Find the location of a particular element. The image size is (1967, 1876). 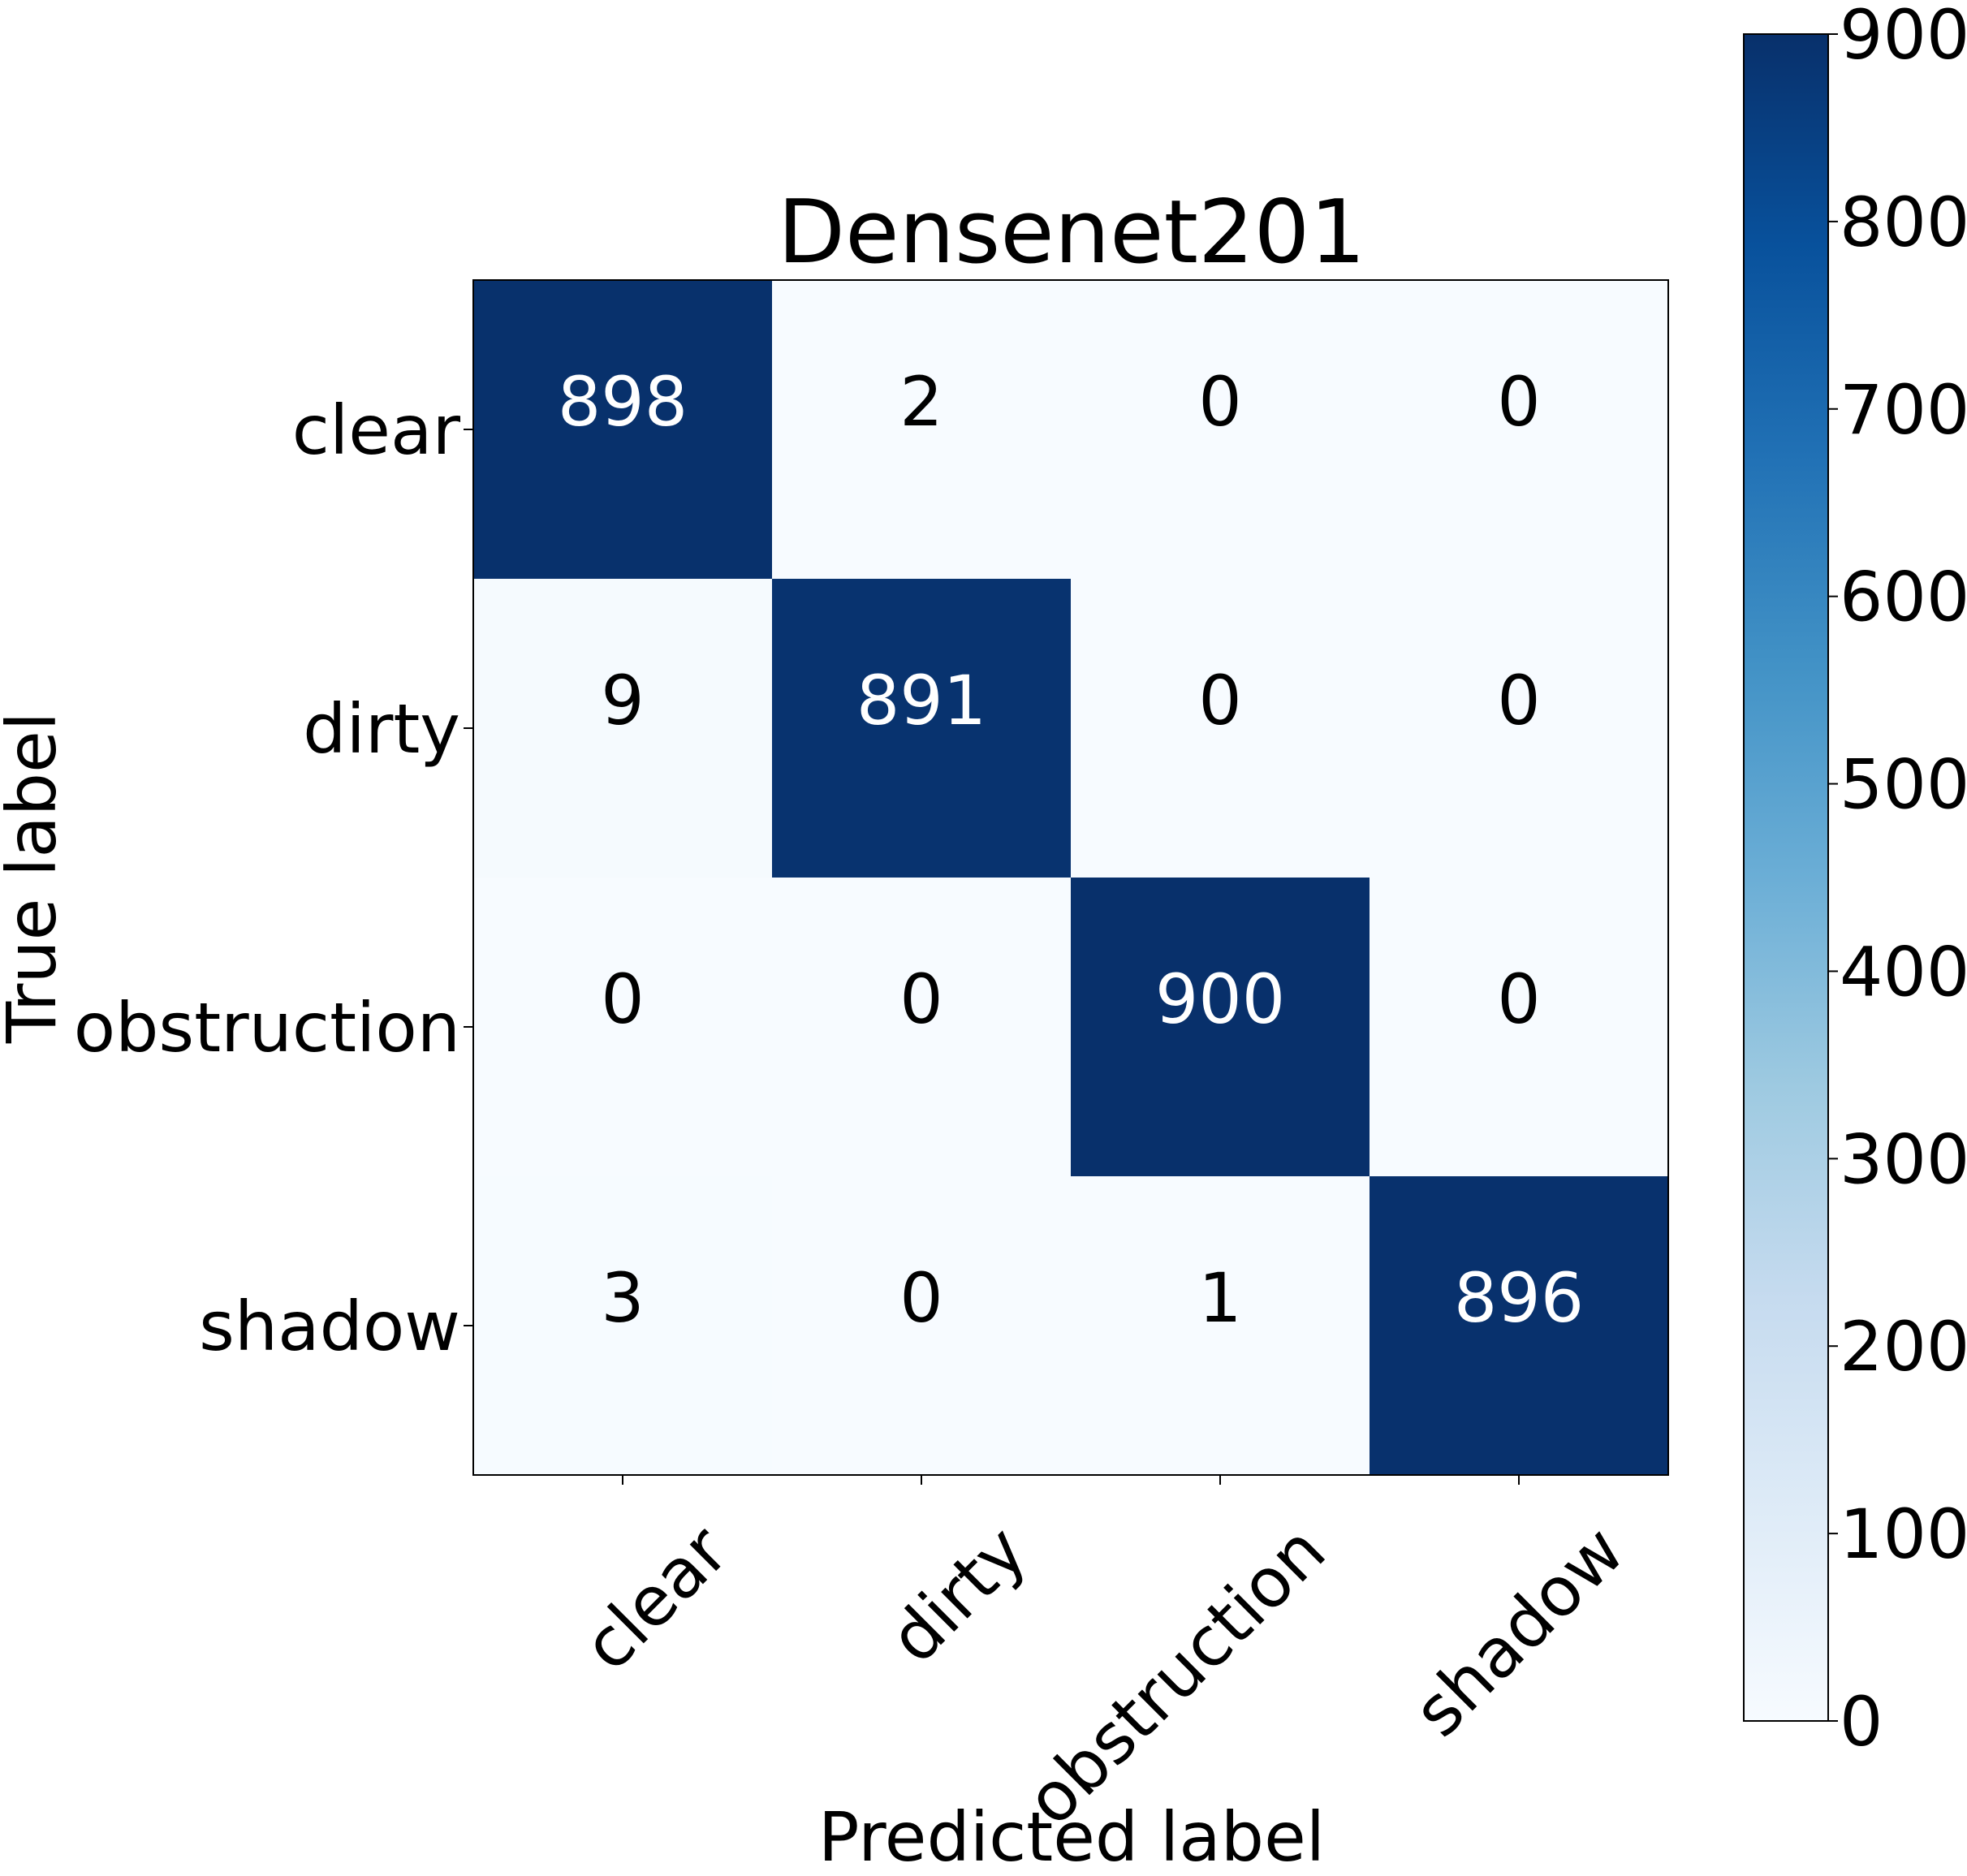

colorbar-tick-label: 900 is located at coordinates (1903, 37).